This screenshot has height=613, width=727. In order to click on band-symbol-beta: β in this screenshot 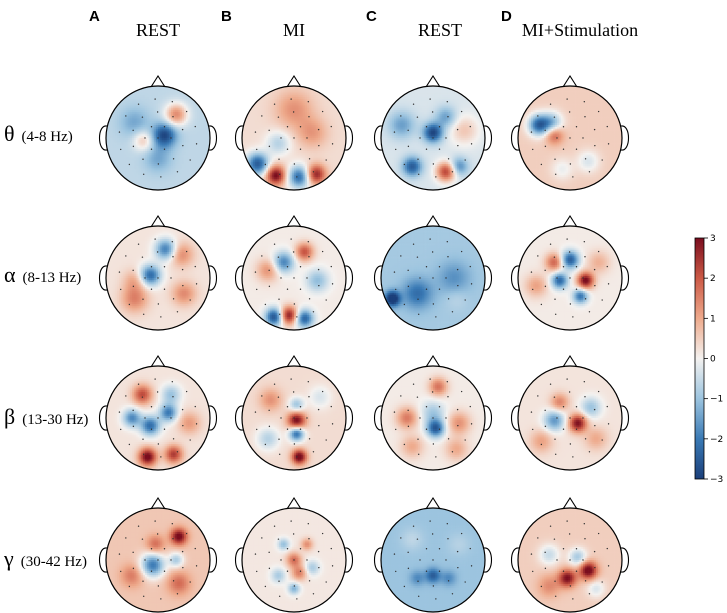, I will do `click(9, 416)`.